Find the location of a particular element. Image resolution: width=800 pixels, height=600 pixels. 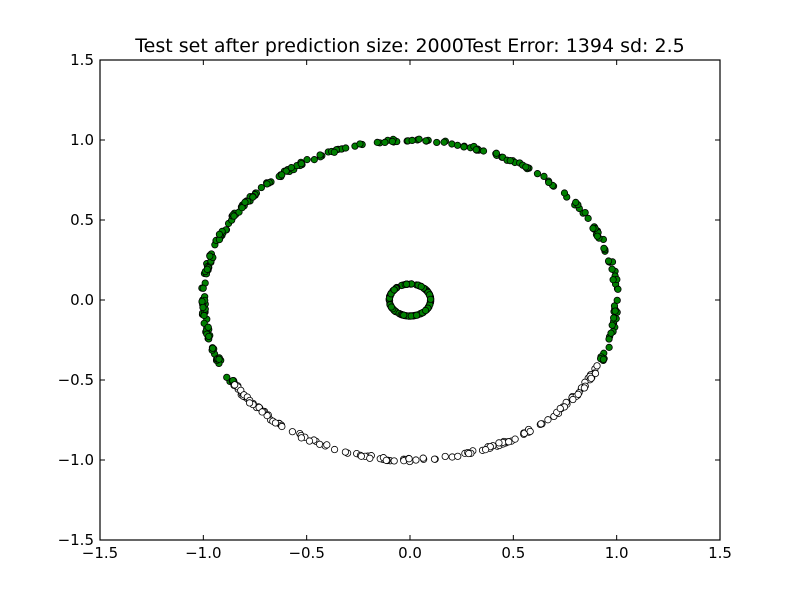

x-tick-label: 1.5 is located at coordinates (720, 553).